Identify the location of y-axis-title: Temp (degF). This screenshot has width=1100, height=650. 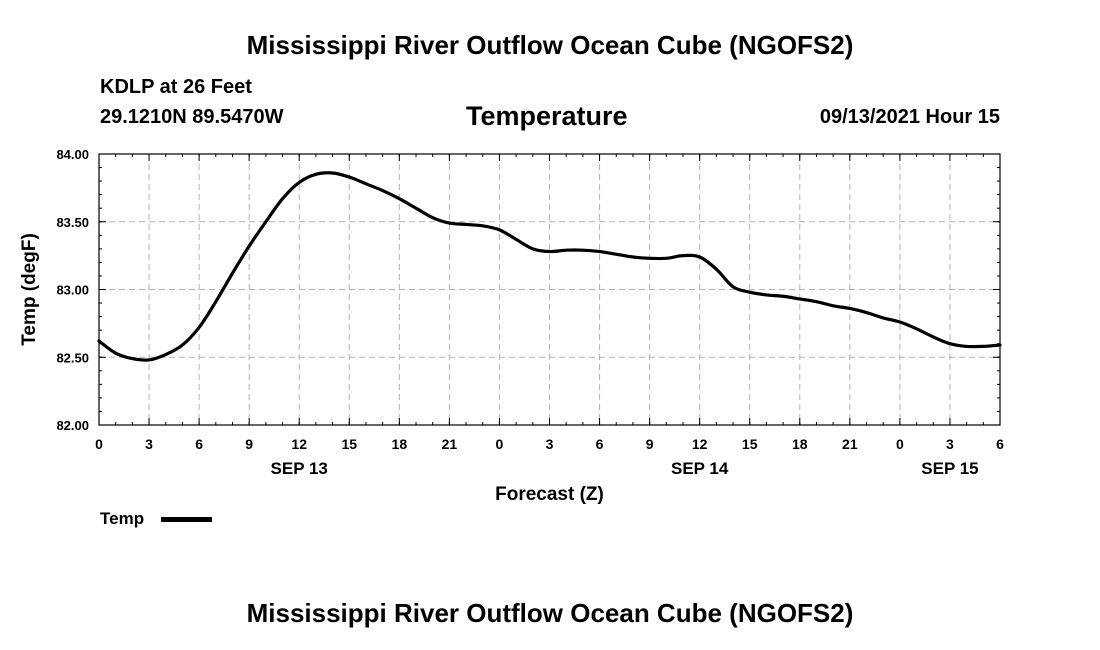
(29, 289).